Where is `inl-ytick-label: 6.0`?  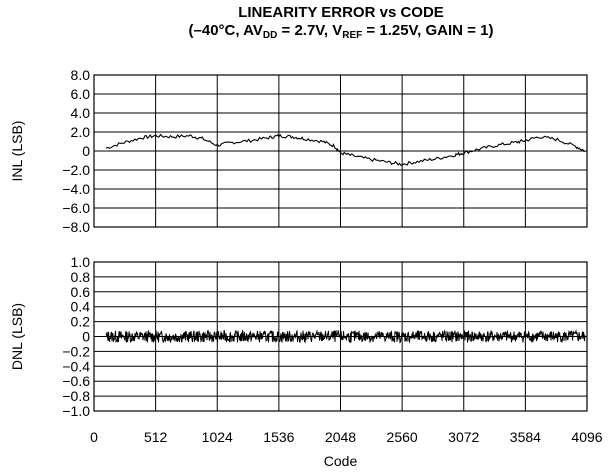
inl-ytick-label: 6.0 is located at coordinates (81, 94).